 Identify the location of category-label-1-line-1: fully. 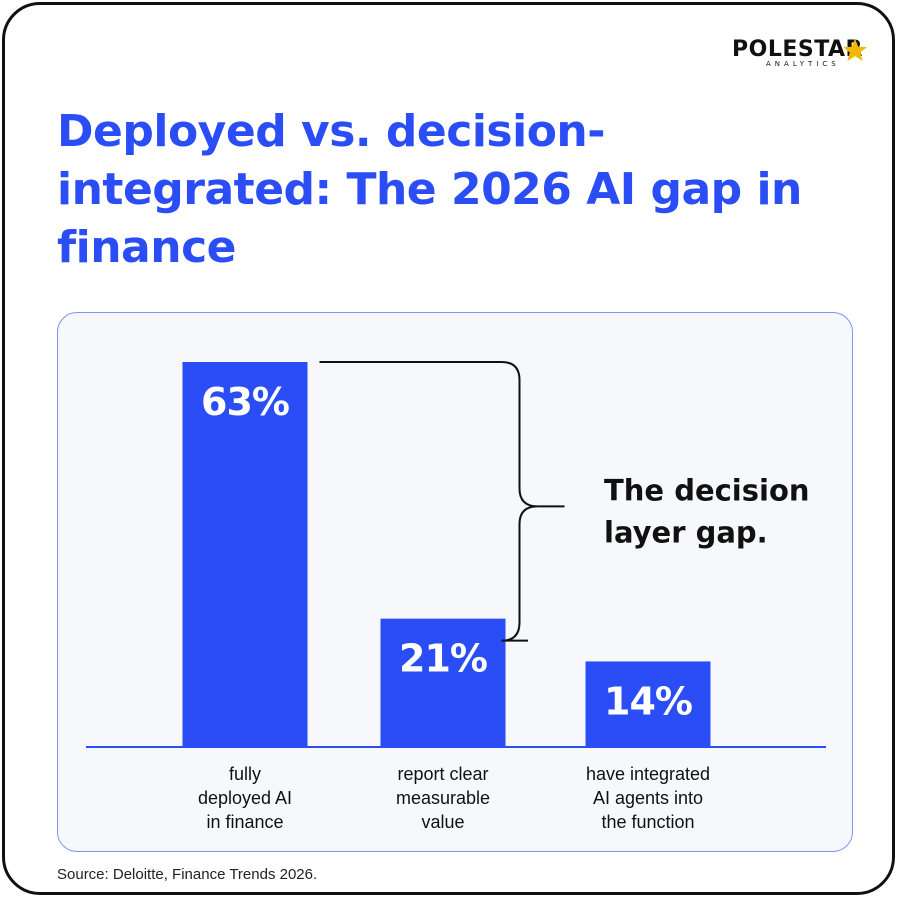
(245, 774).